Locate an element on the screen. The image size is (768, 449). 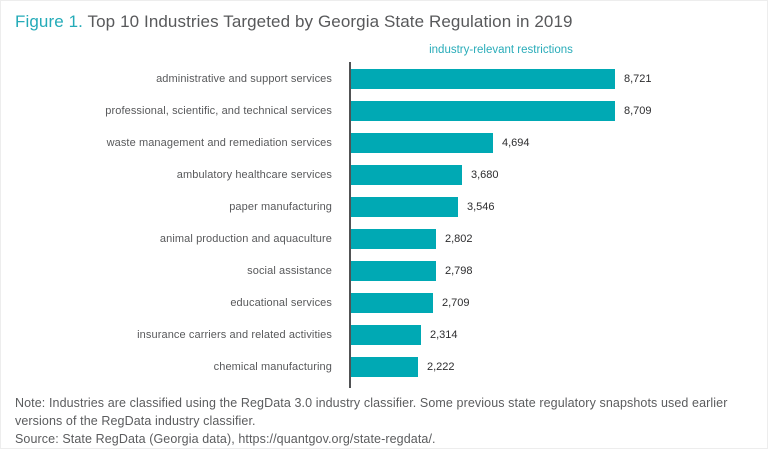
figure-number-label: Figure 1. is located at coordinates (49, 21).